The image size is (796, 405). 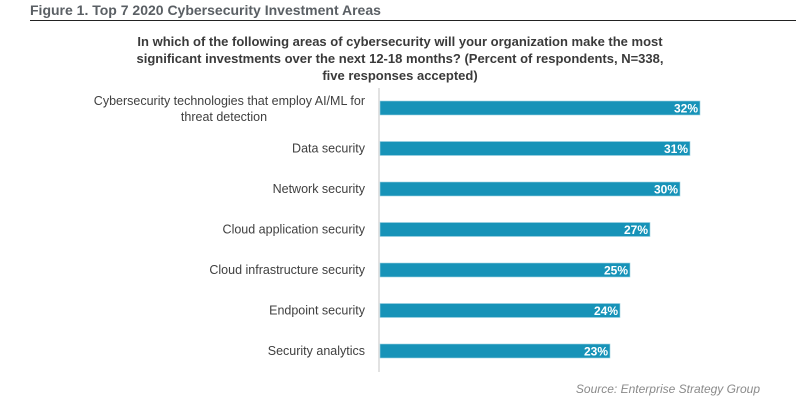 What do you see at coordinates (596, 352) in the screenshot?
I see `bar-data-label: 23%` at bounding box center [596, 352].